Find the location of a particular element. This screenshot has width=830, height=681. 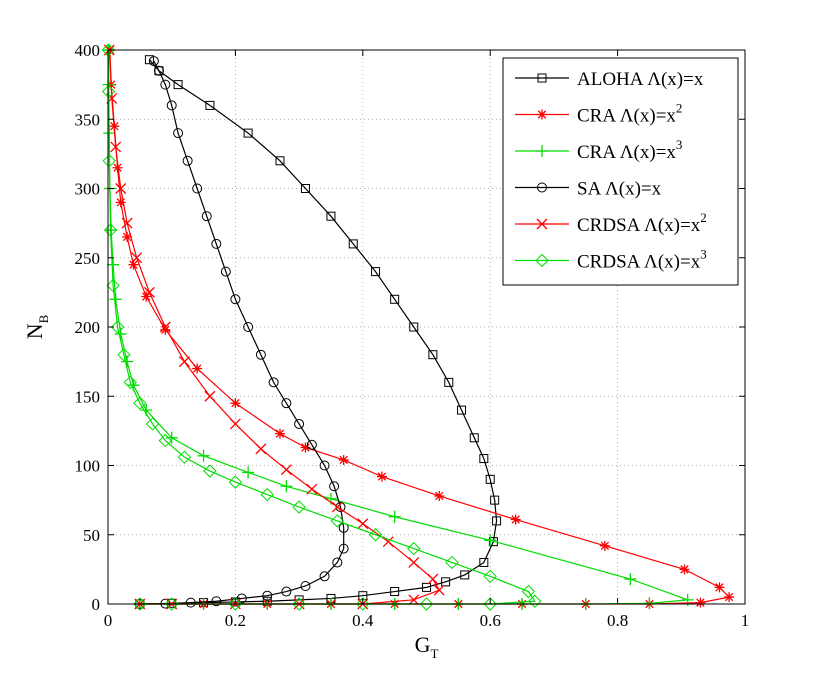

legend-label: CRDSA Λ(x)=x3 is located at coordinates (642, 260).